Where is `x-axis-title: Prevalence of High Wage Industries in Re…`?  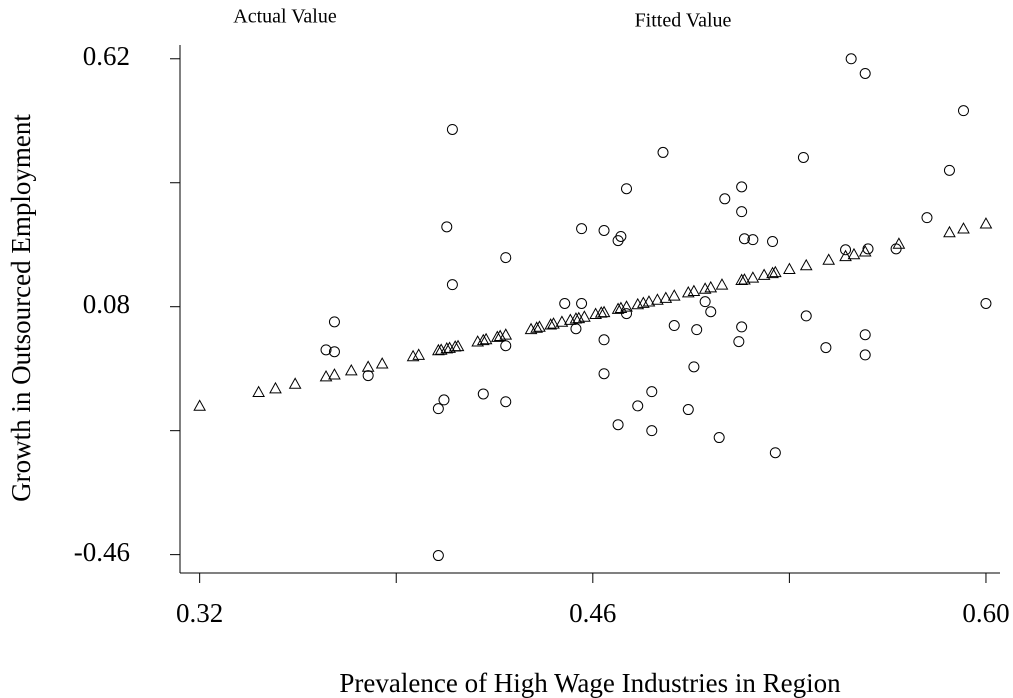
x-axis-title: Prevalence of High Wage Industries in Re… is located at coordinates (590, 683).